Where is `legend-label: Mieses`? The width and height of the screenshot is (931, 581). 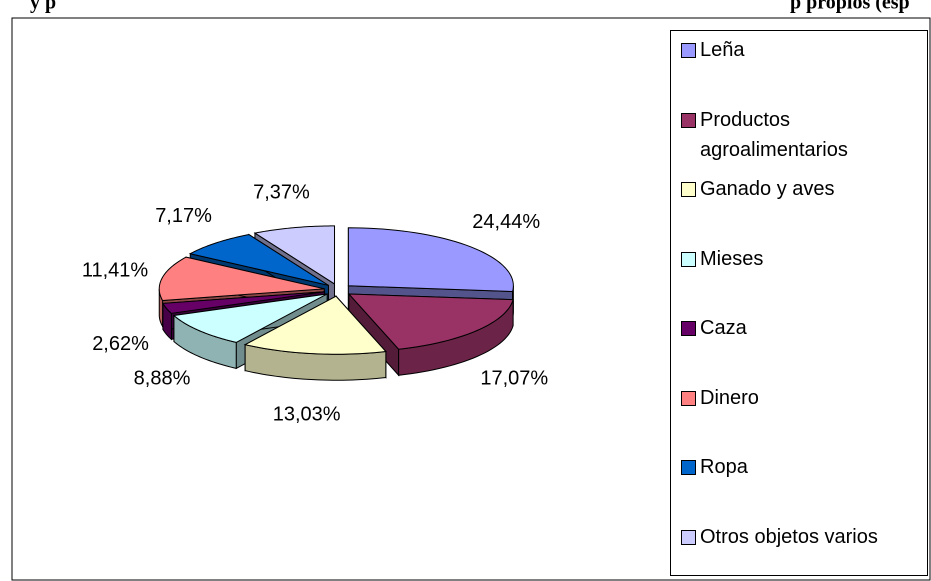 legend-label: Mieses is located at coordinates (732, 258).